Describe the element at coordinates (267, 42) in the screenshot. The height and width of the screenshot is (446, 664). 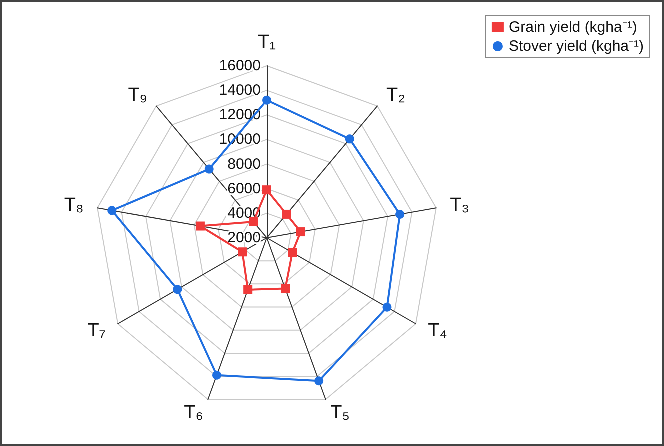
I see `spoke-label: T₁` at that location.